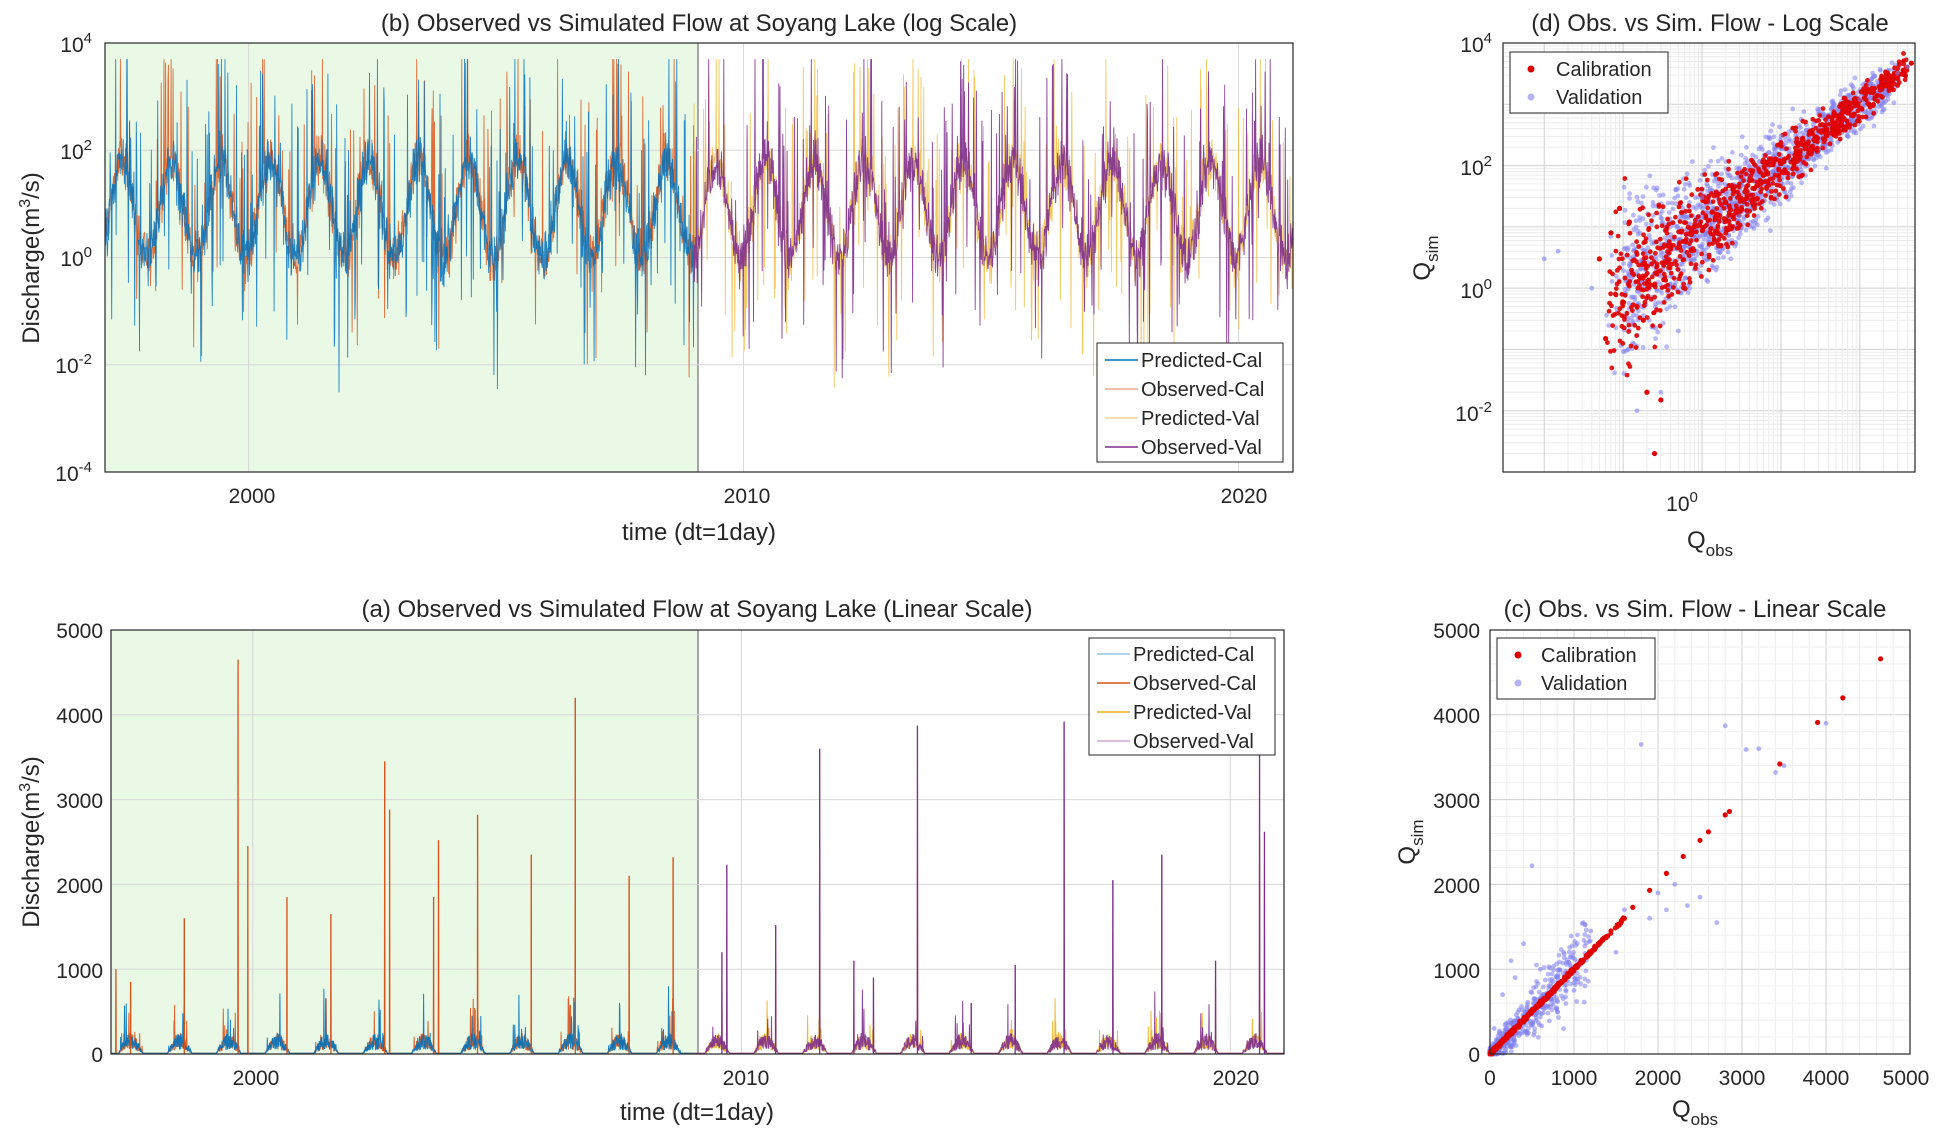 The height and width of the screenshot is (1137, 1943). What do you see at coordinates (402, 1020) in the screenshot?
I see `series-predicted-cal` at bounding box center [402, 1020].